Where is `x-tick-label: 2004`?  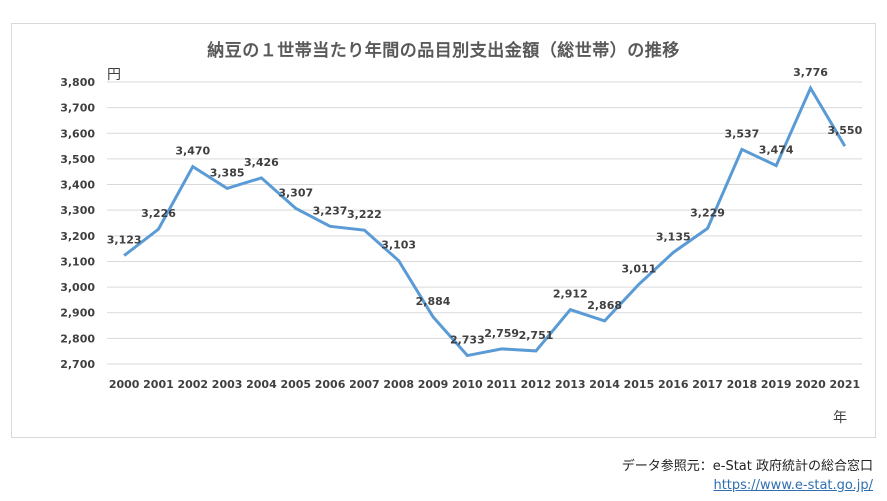
x-tick-label: 2004 is located at coordinates (261, 384).